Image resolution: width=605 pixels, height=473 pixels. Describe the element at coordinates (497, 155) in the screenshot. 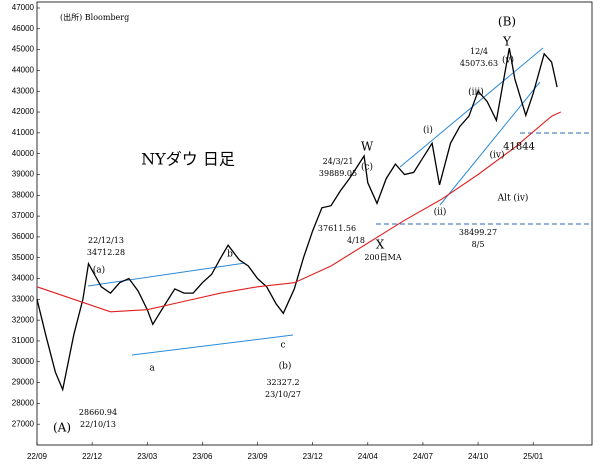

I see `annotation: (iv)` at that location.